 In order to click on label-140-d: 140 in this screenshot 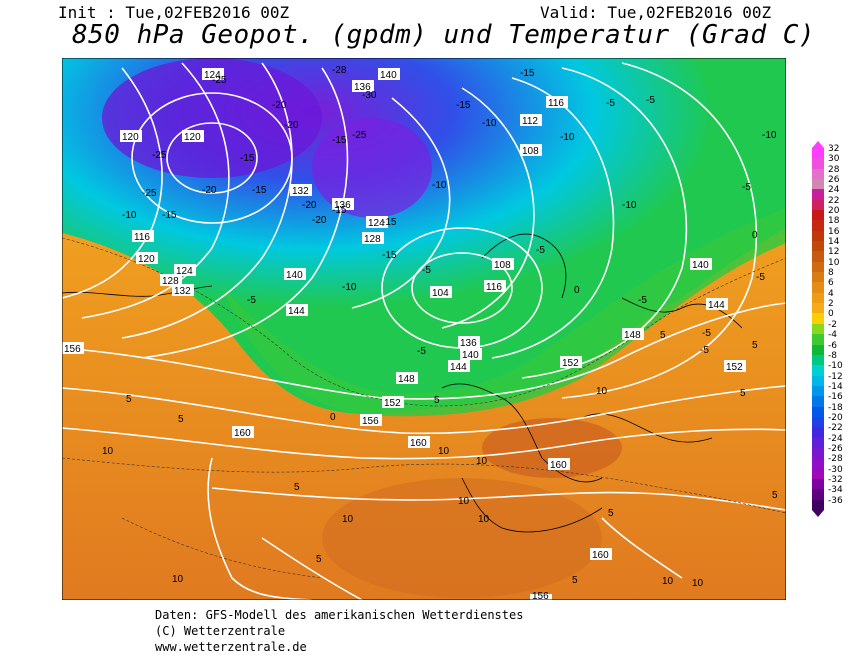, I will do `click(700, 265)`.